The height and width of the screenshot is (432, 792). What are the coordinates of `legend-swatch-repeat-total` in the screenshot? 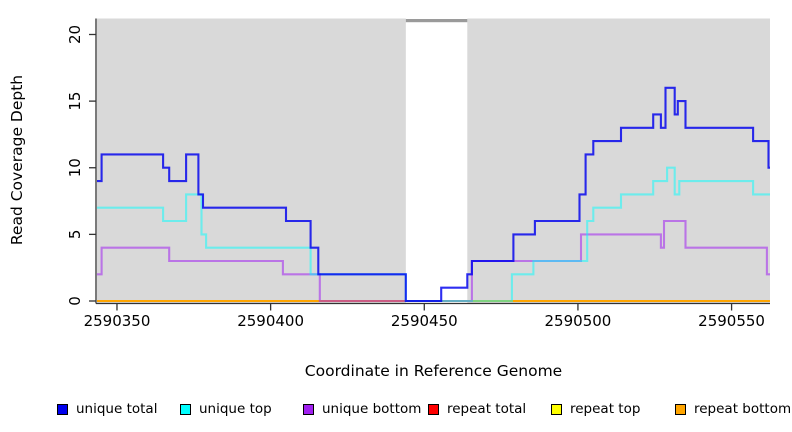 It's located at (433, 409).